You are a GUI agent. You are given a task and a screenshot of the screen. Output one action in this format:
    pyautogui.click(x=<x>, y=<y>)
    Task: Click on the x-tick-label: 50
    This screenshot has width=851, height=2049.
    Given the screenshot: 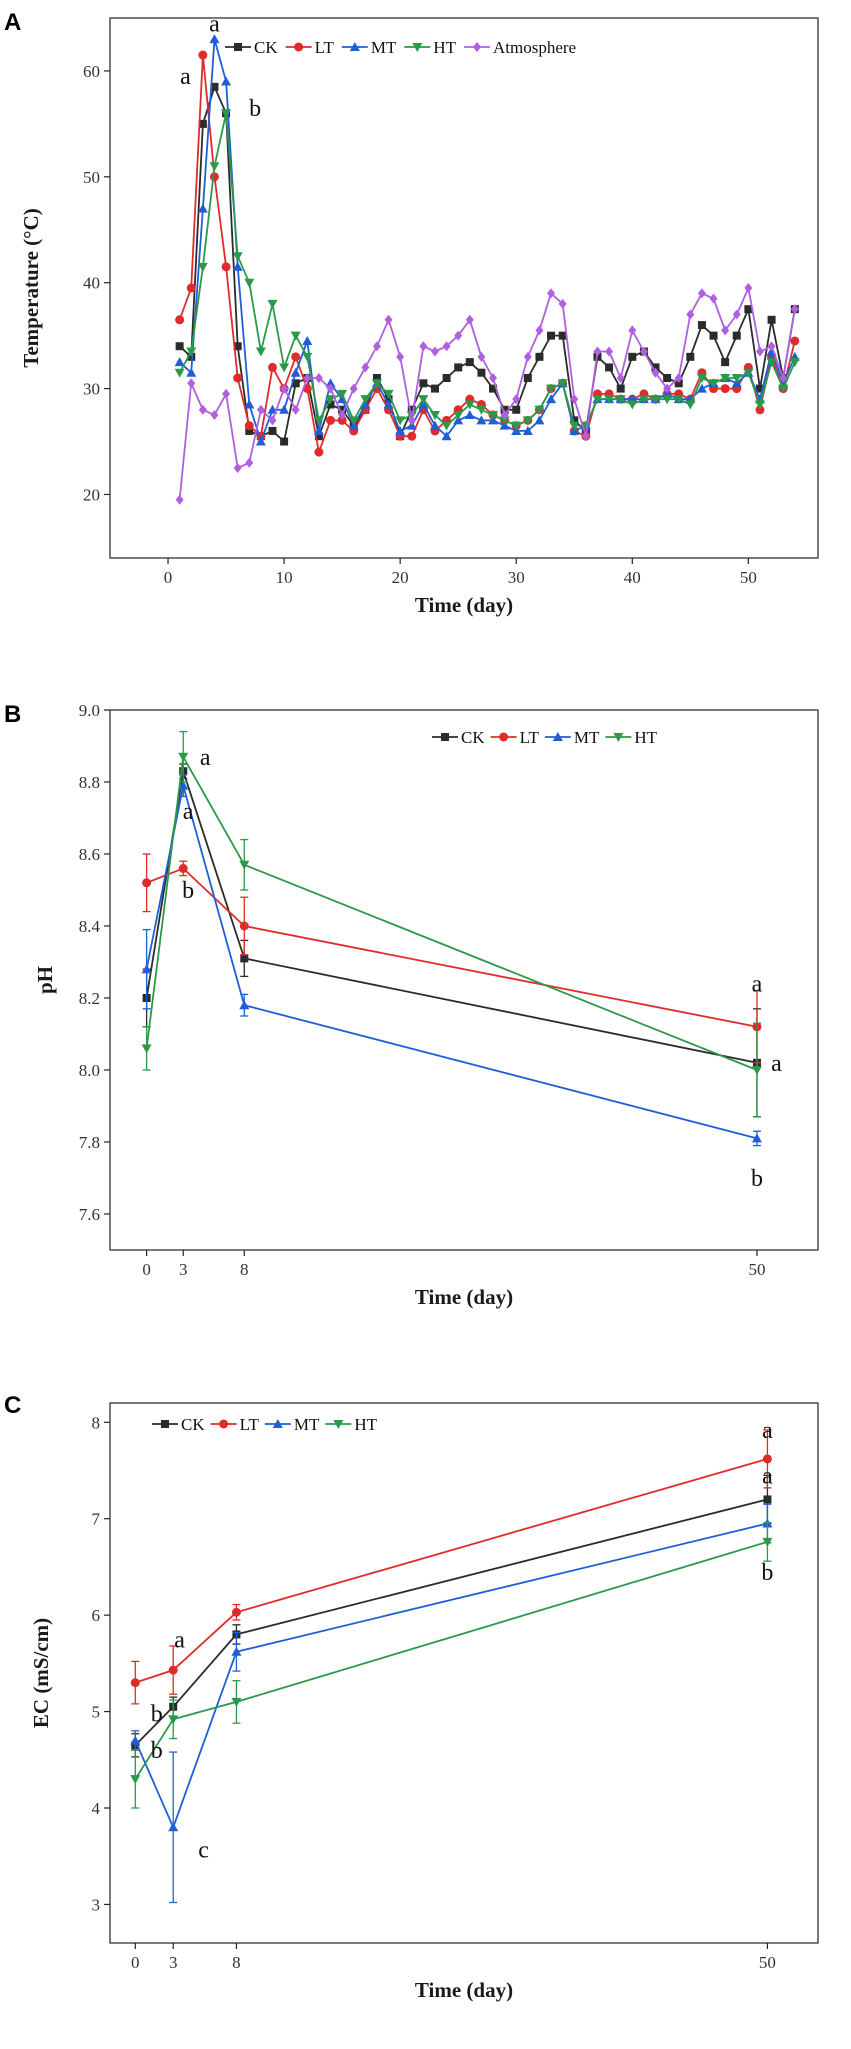 What is the action you would take?
    pyautogui.click(x=756, y=1269)
    